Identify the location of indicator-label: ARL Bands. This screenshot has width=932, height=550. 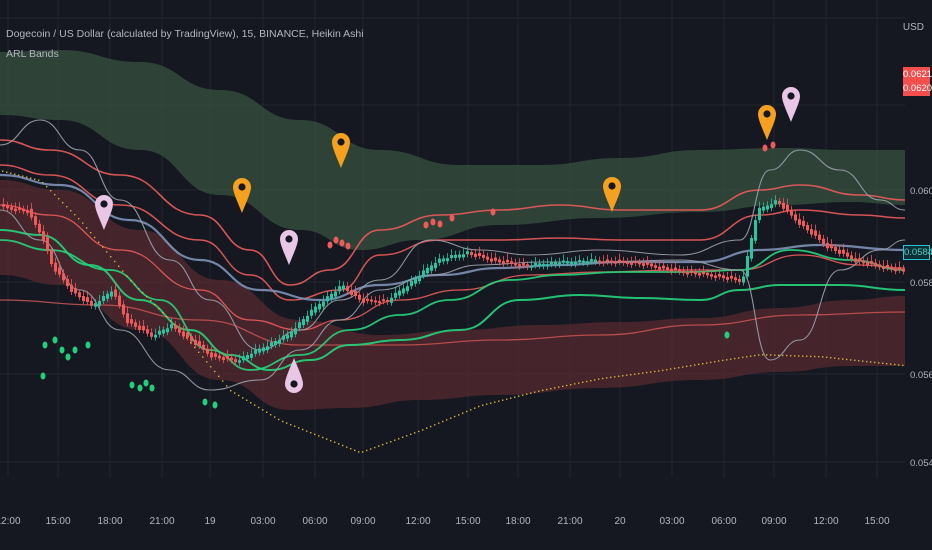
(32, 54).